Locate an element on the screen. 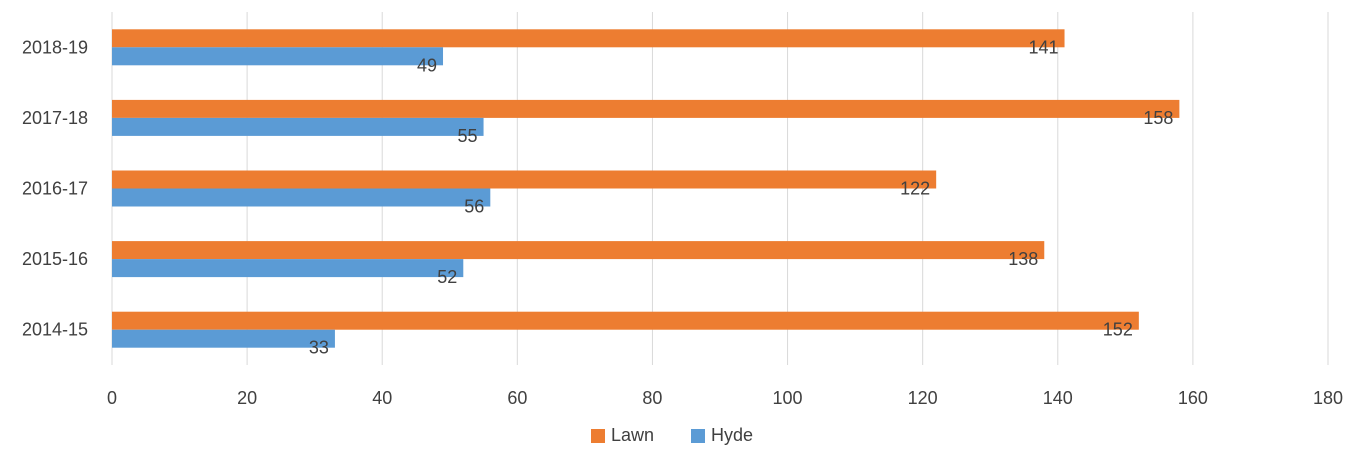  data-label: 56 is located at coordinates (474, 207).